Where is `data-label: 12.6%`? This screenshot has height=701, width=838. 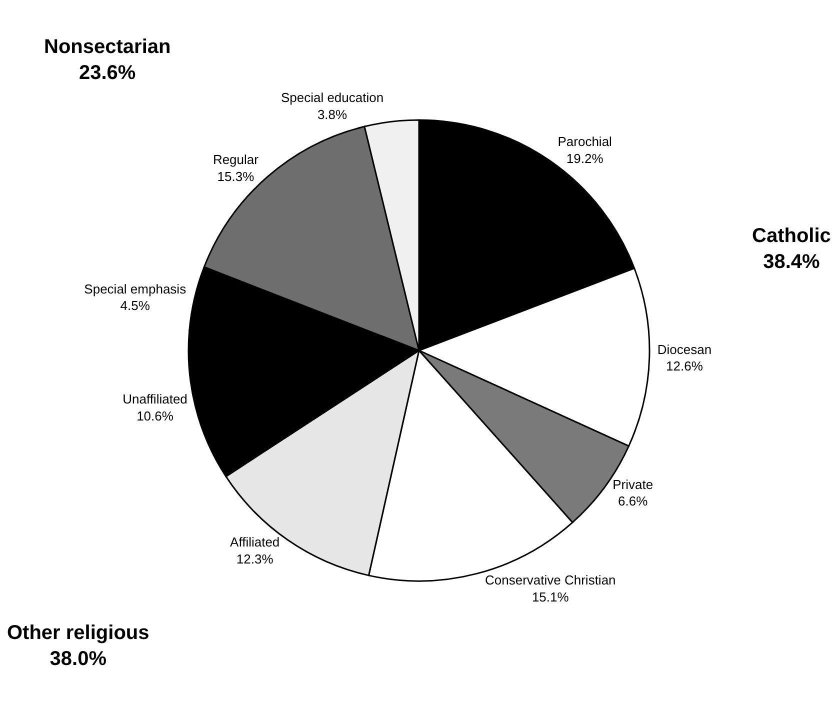
data-label: 12.6% is located at coordinates (685, 366).